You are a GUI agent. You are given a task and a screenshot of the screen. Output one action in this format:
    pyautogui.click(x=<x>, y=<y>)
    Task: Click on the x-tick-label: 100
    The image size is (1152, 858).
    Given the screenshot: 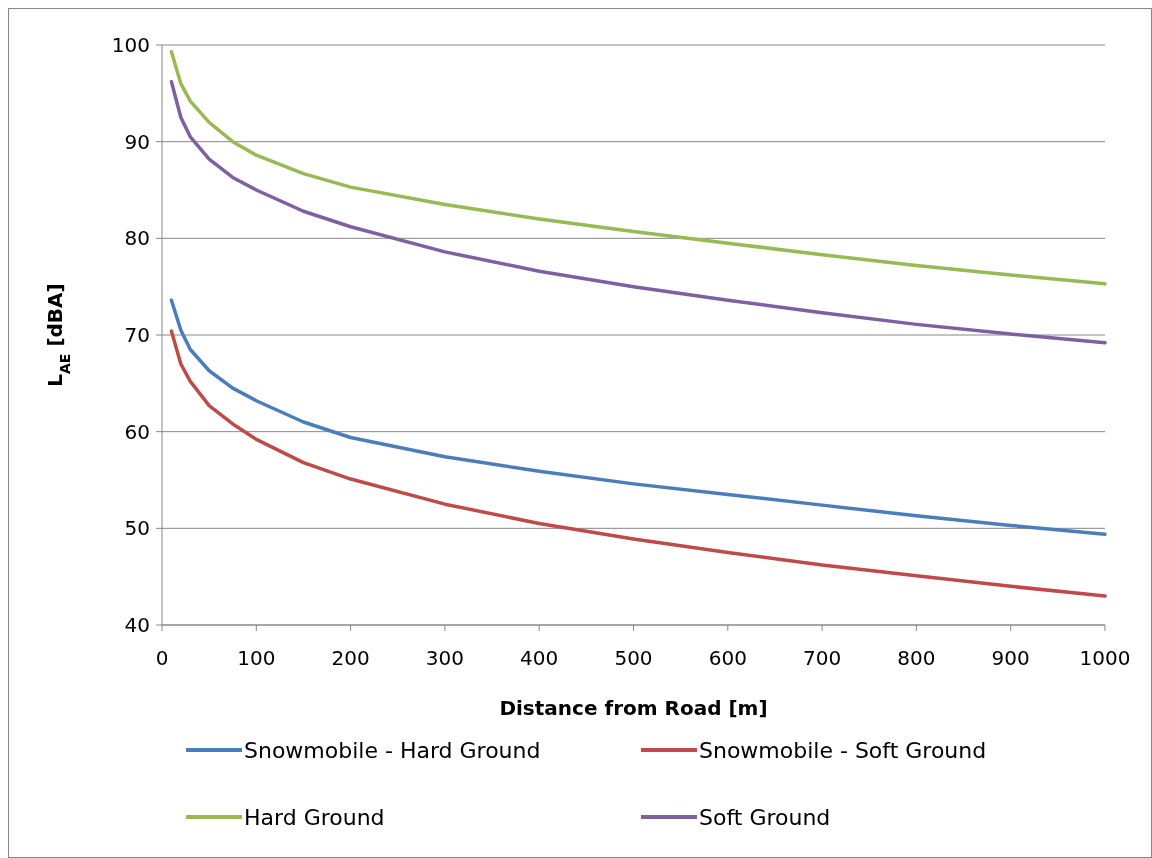 What is the action you would take?
    pyautogui.click(x=256, y=658)
    